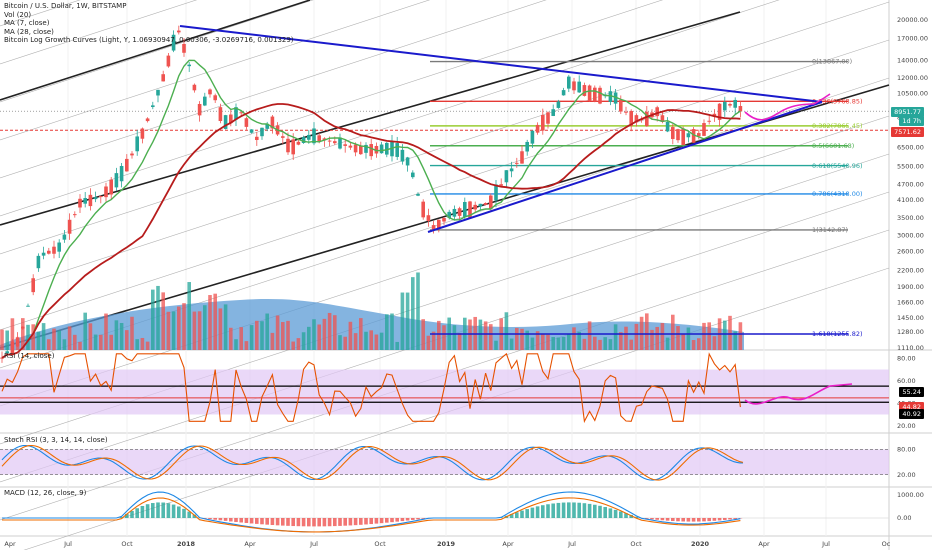 The height and width of the screenshot is (550, 932). I want to click on indicator-ma7: MA (7, close), so click(27, 23).